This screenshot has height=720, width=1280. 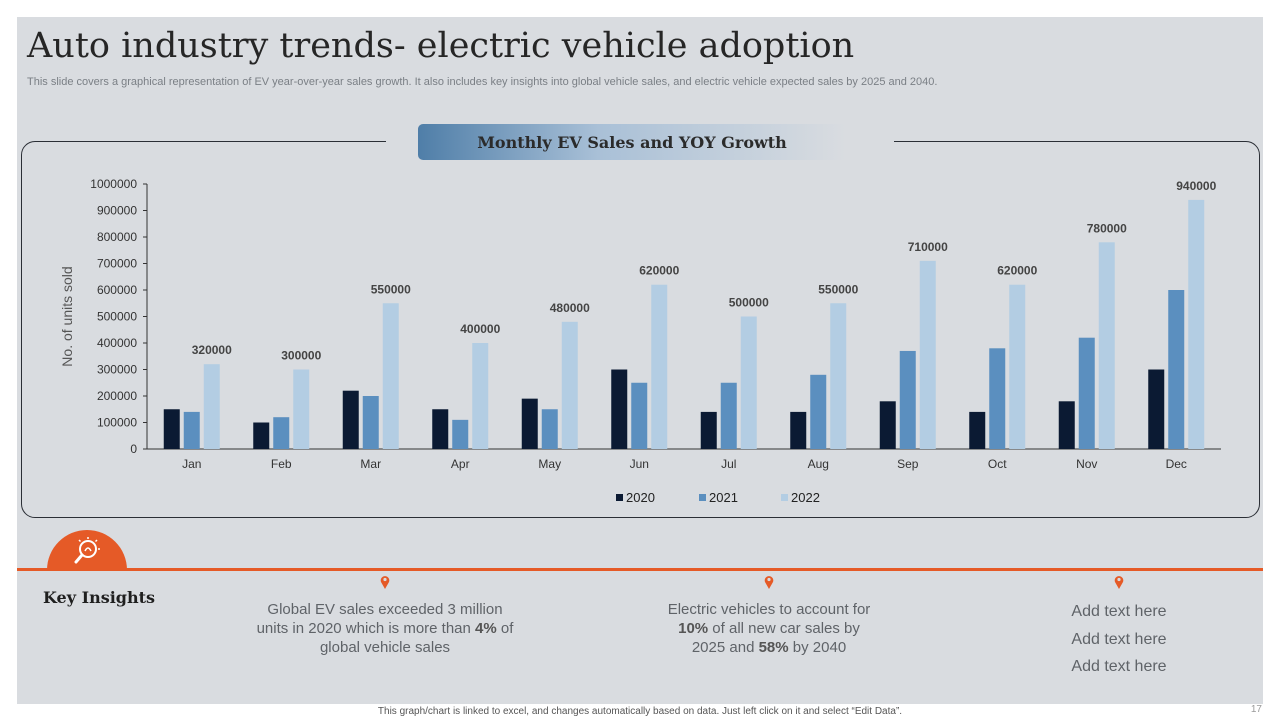 I want to click on bar-2022-dec, so click(x=1196, y=324).